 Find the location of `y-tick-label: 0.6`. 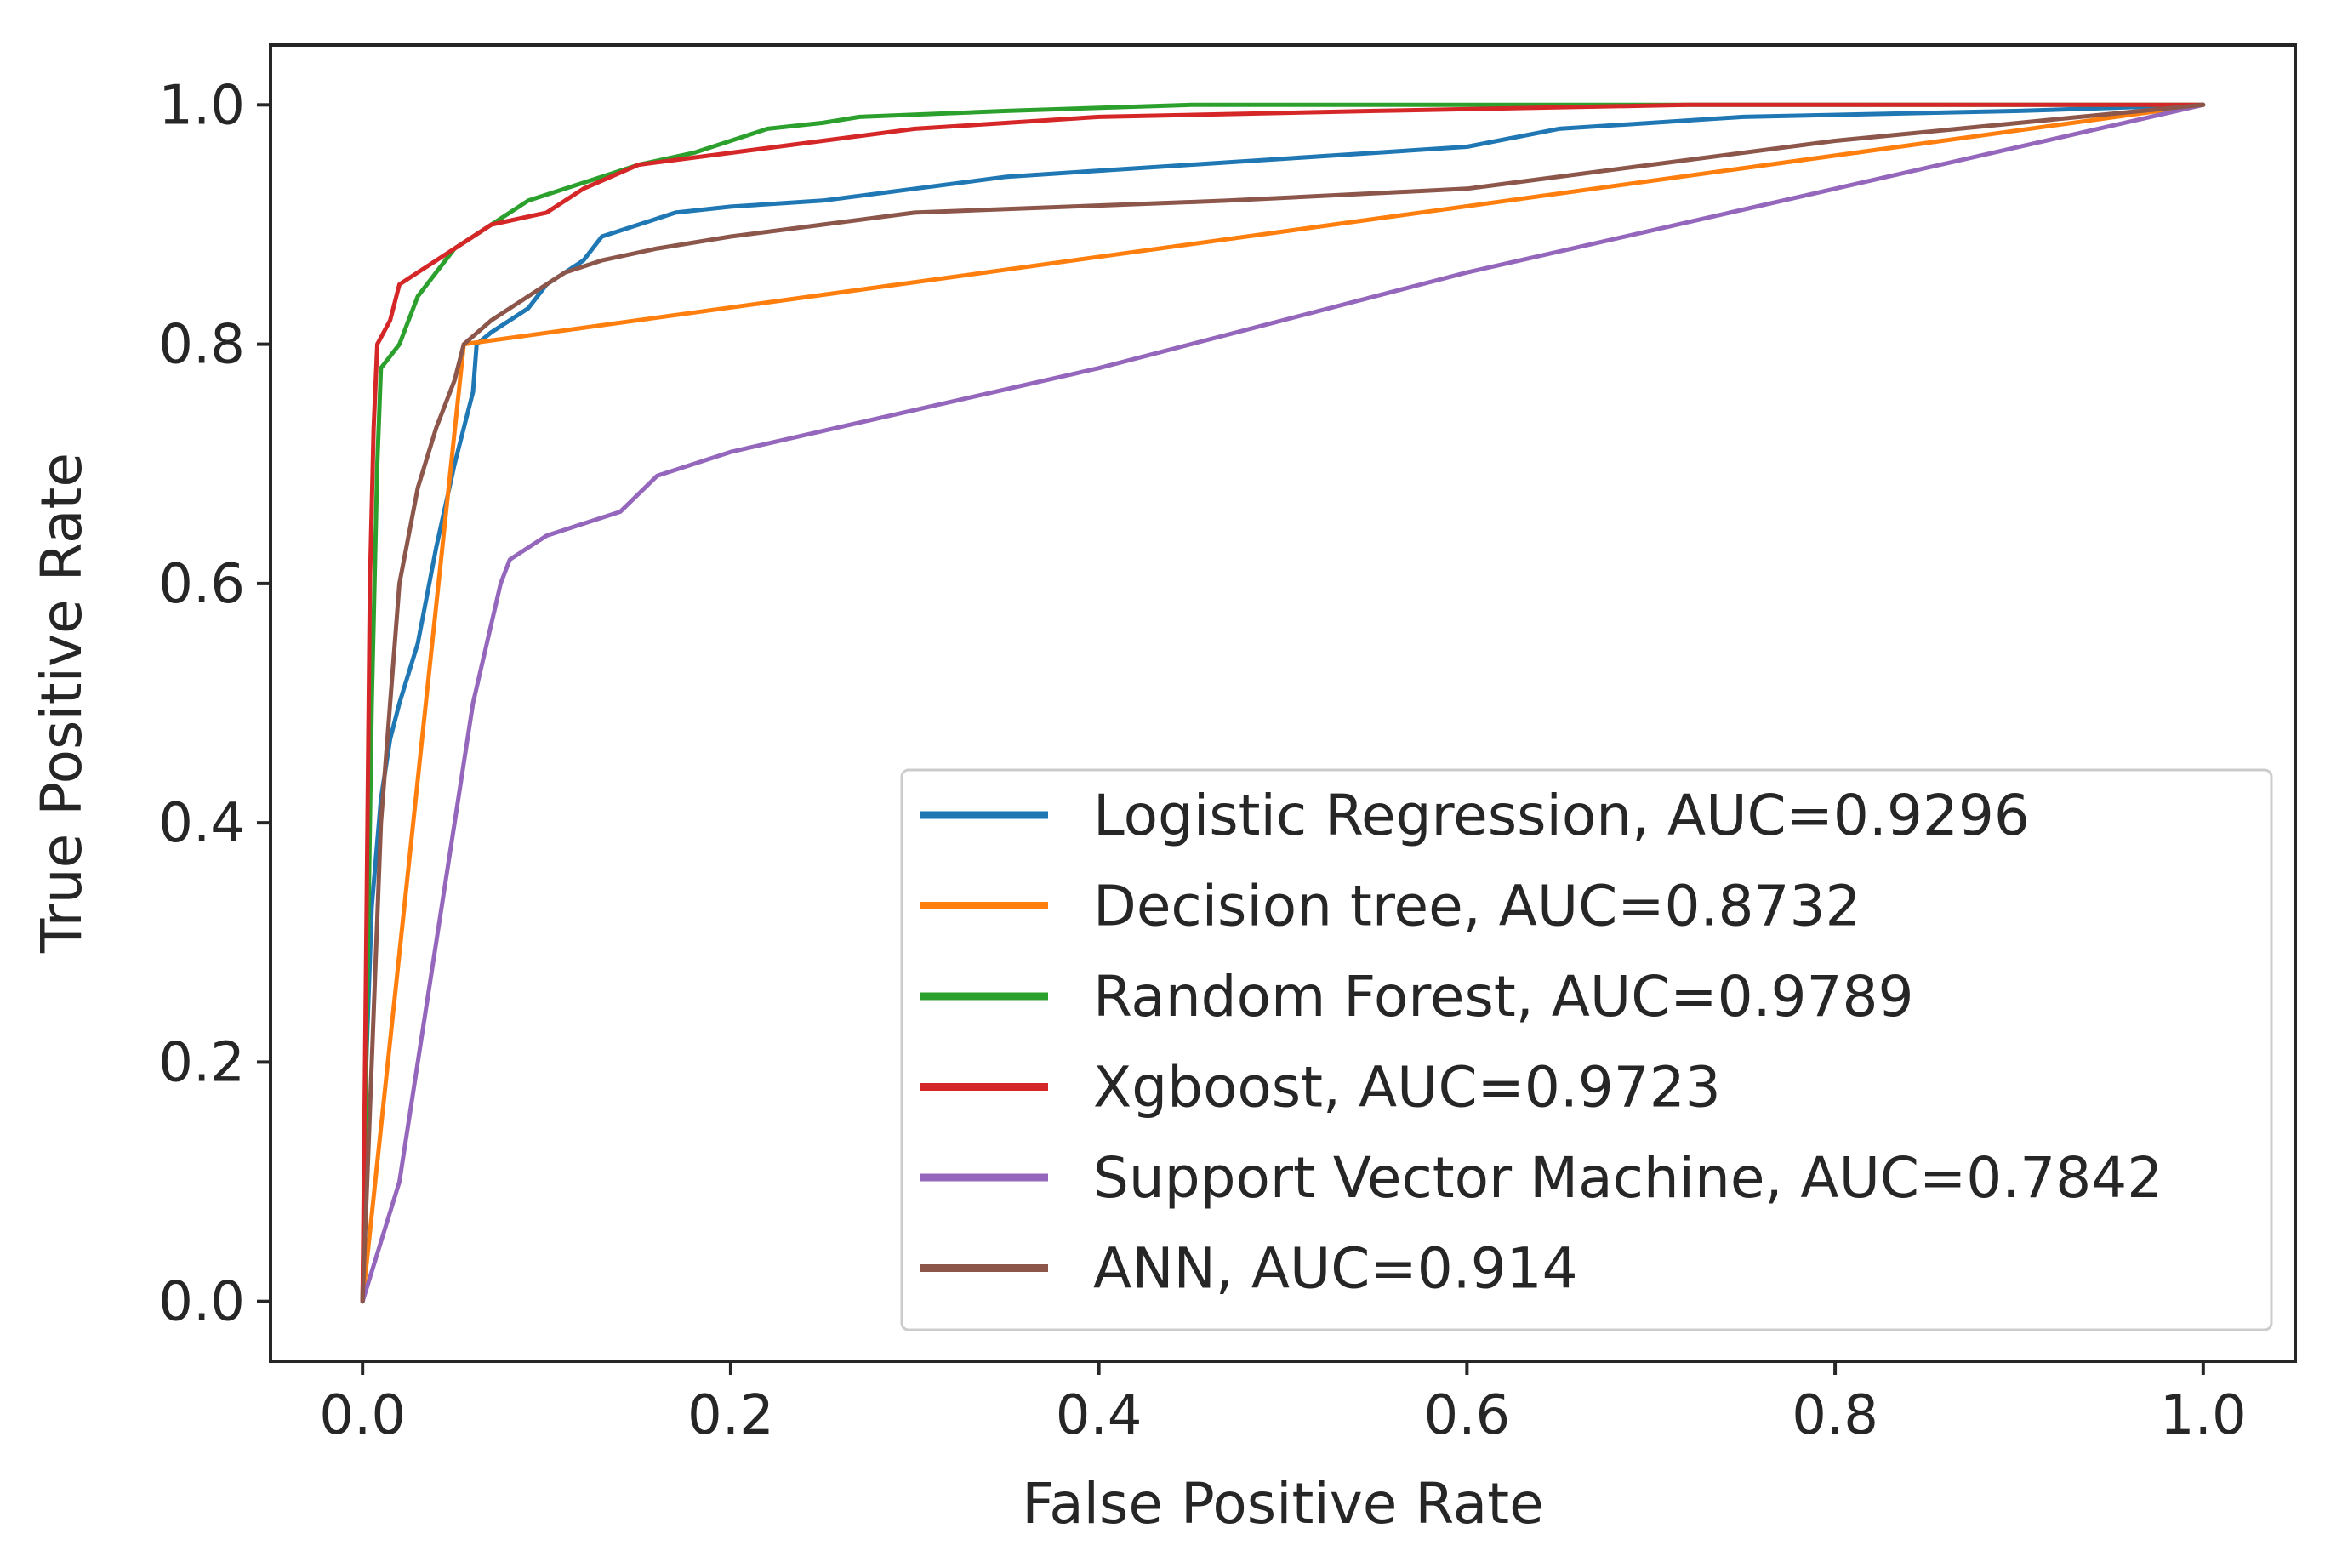

y-tick-label: 0.6 is located at coordinates (201, 584).